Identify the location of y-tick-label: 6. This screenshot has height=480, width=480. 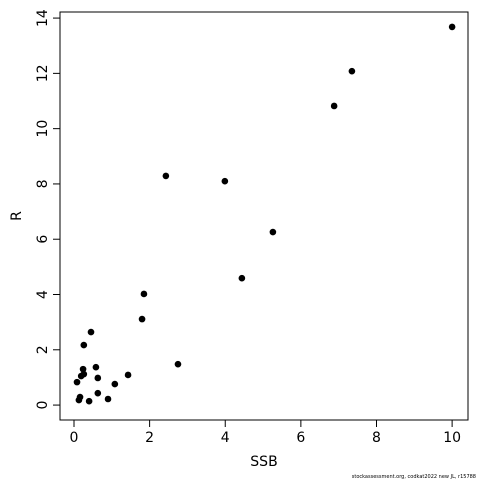
(43, 239).